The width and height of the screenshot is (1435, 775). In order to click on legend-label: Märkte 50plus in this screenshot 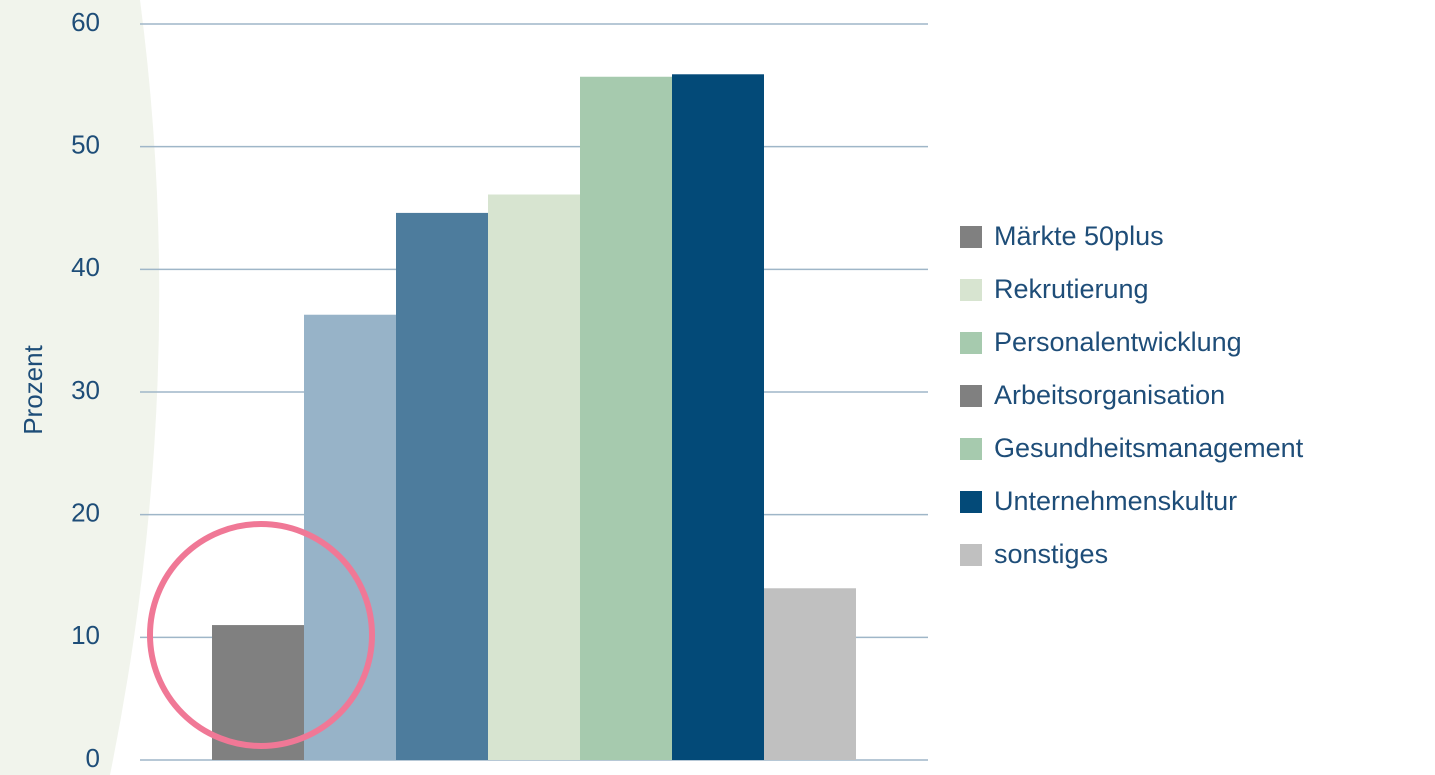, I will do `click(1079, 236)`.